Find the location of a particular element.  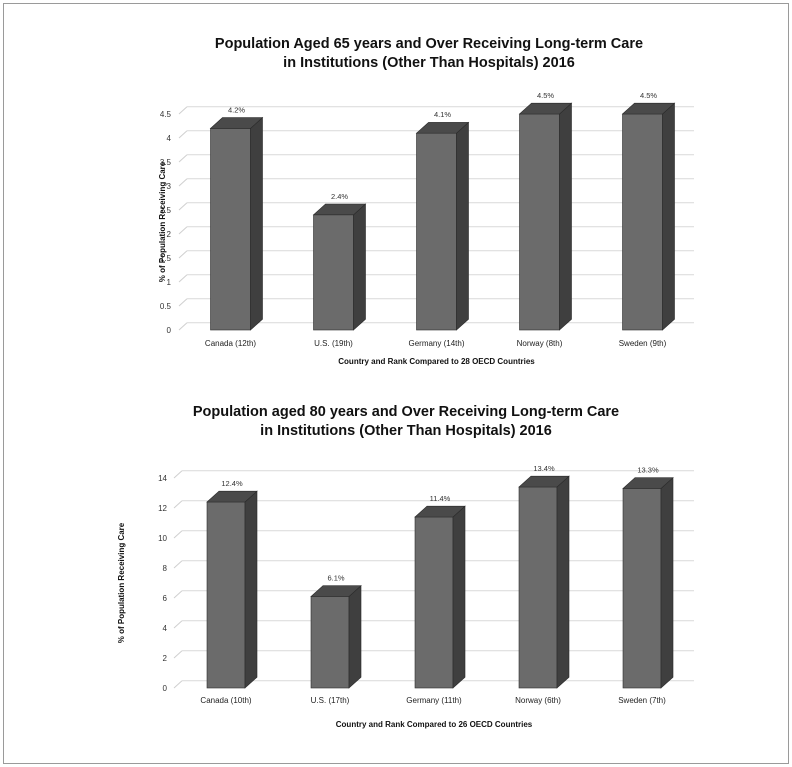

category-label-5: Sweden (9th) is located at coordinates (643, 343).